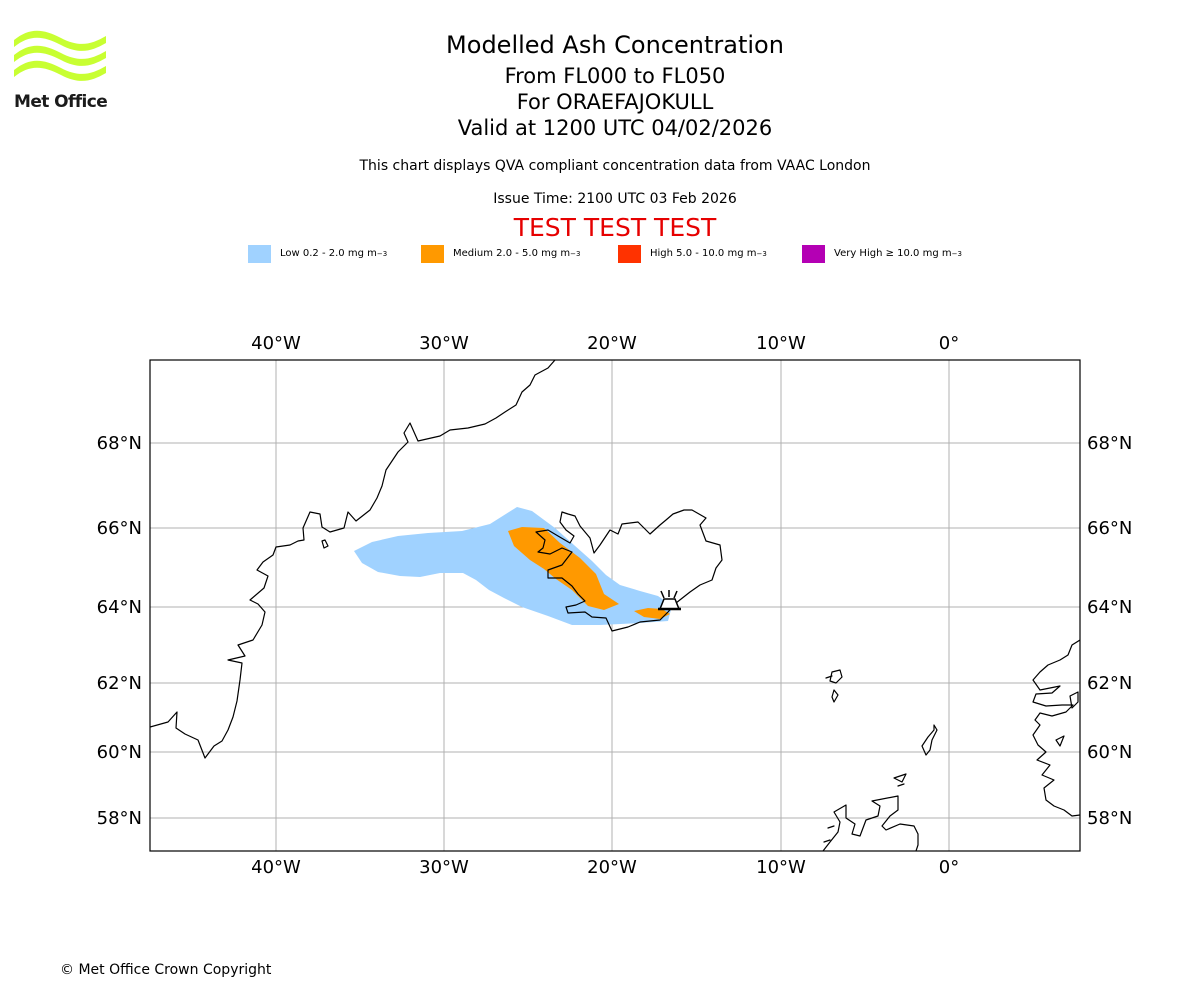 Image resolution: width=1200 pixels, height=1000 pixels. What do you see at coordinates (60, 55) in the screenshot?
I see `met-office-logo-waves` at bounding box center [60, 55].